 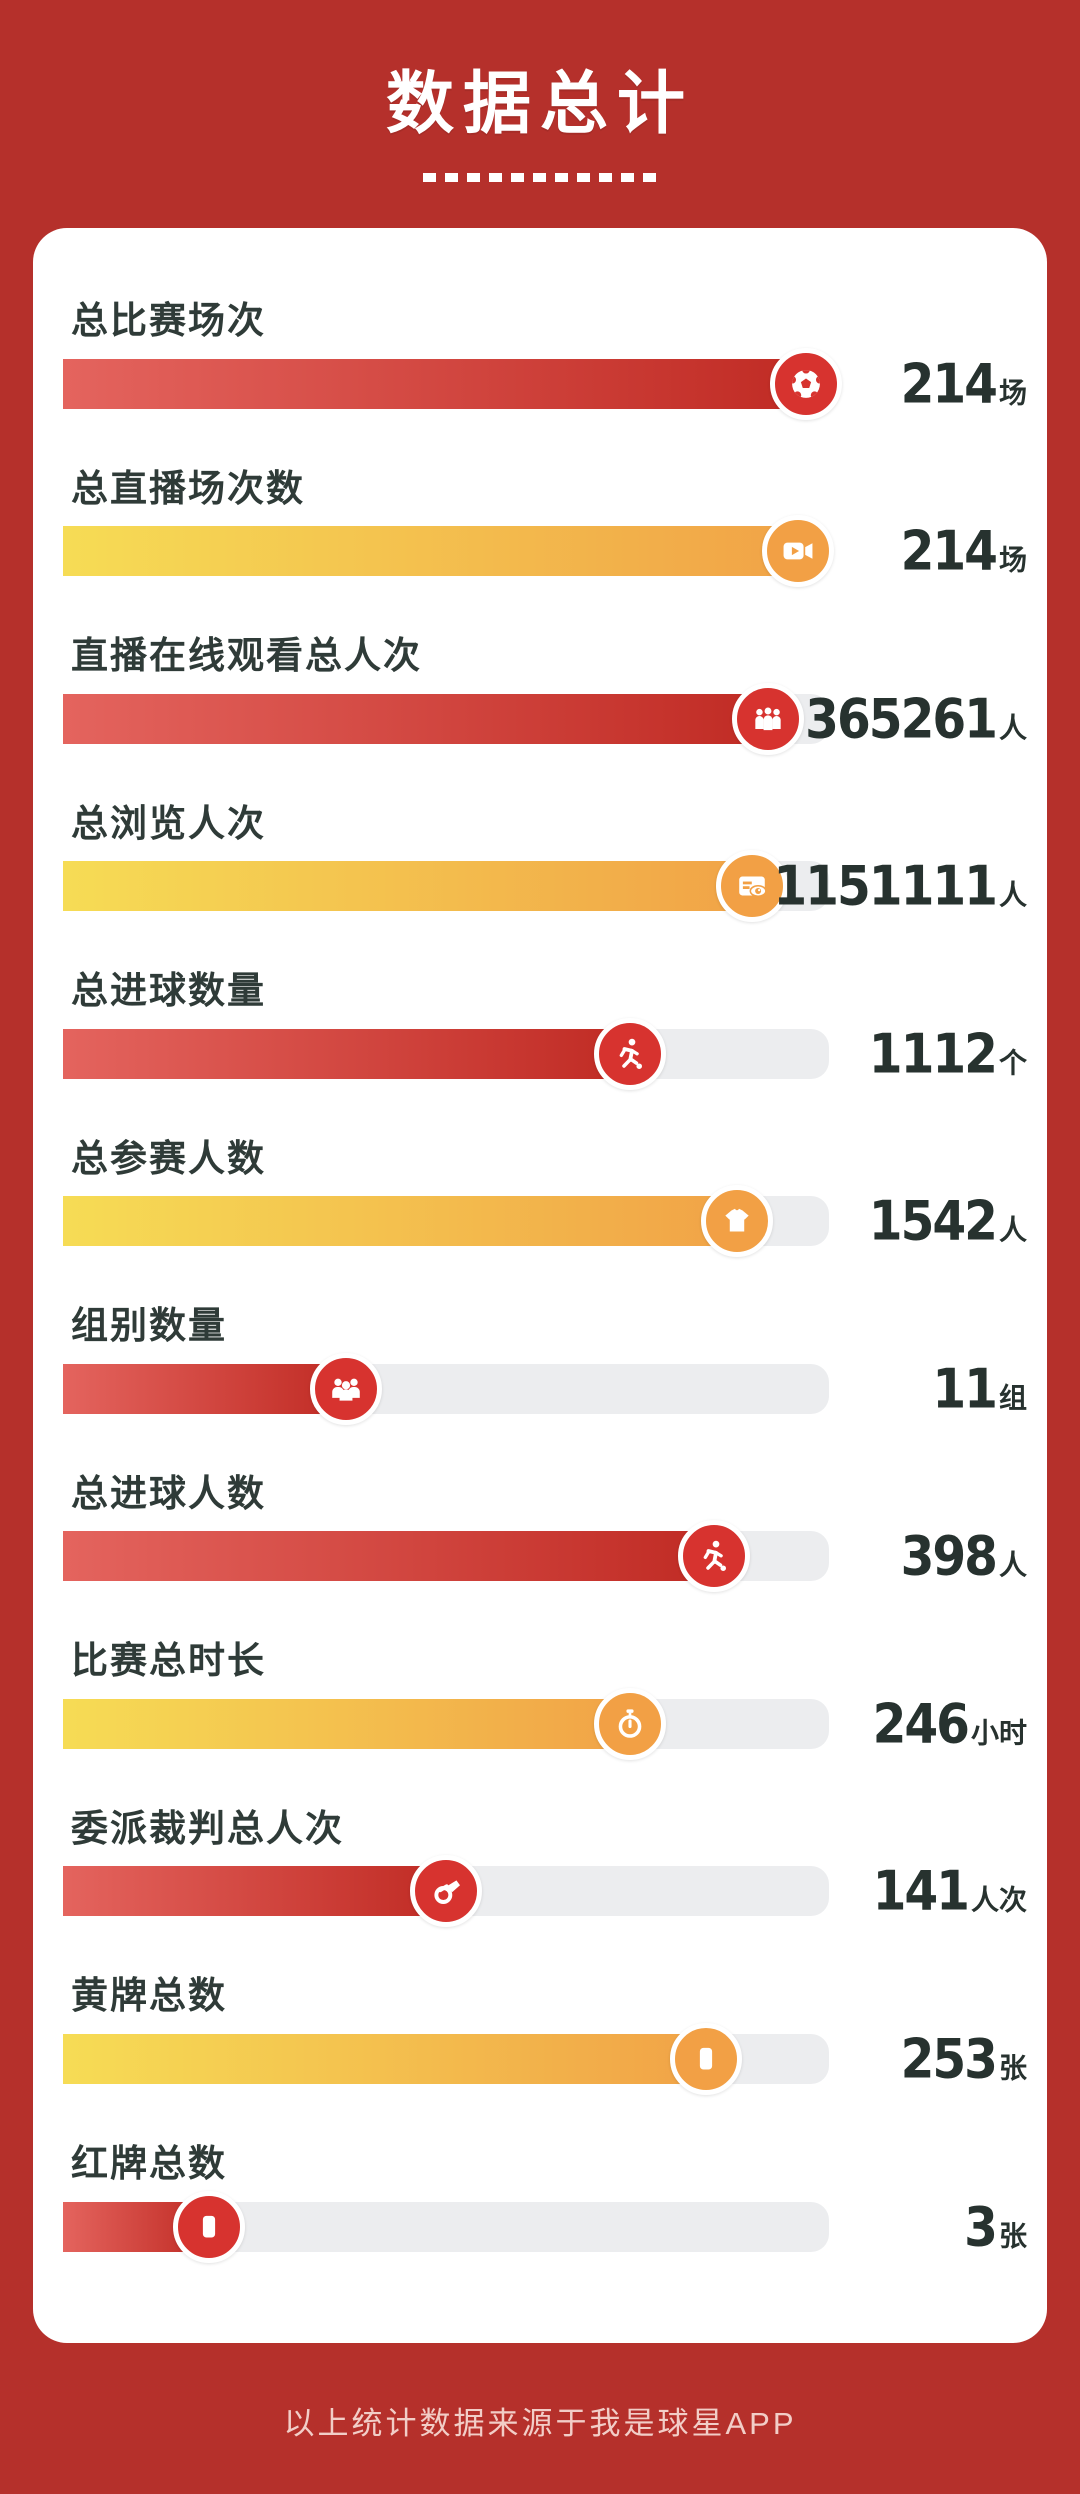 I want to click on stat-row: 总参赛人数 1542 人, so click(x=540, y=1197).